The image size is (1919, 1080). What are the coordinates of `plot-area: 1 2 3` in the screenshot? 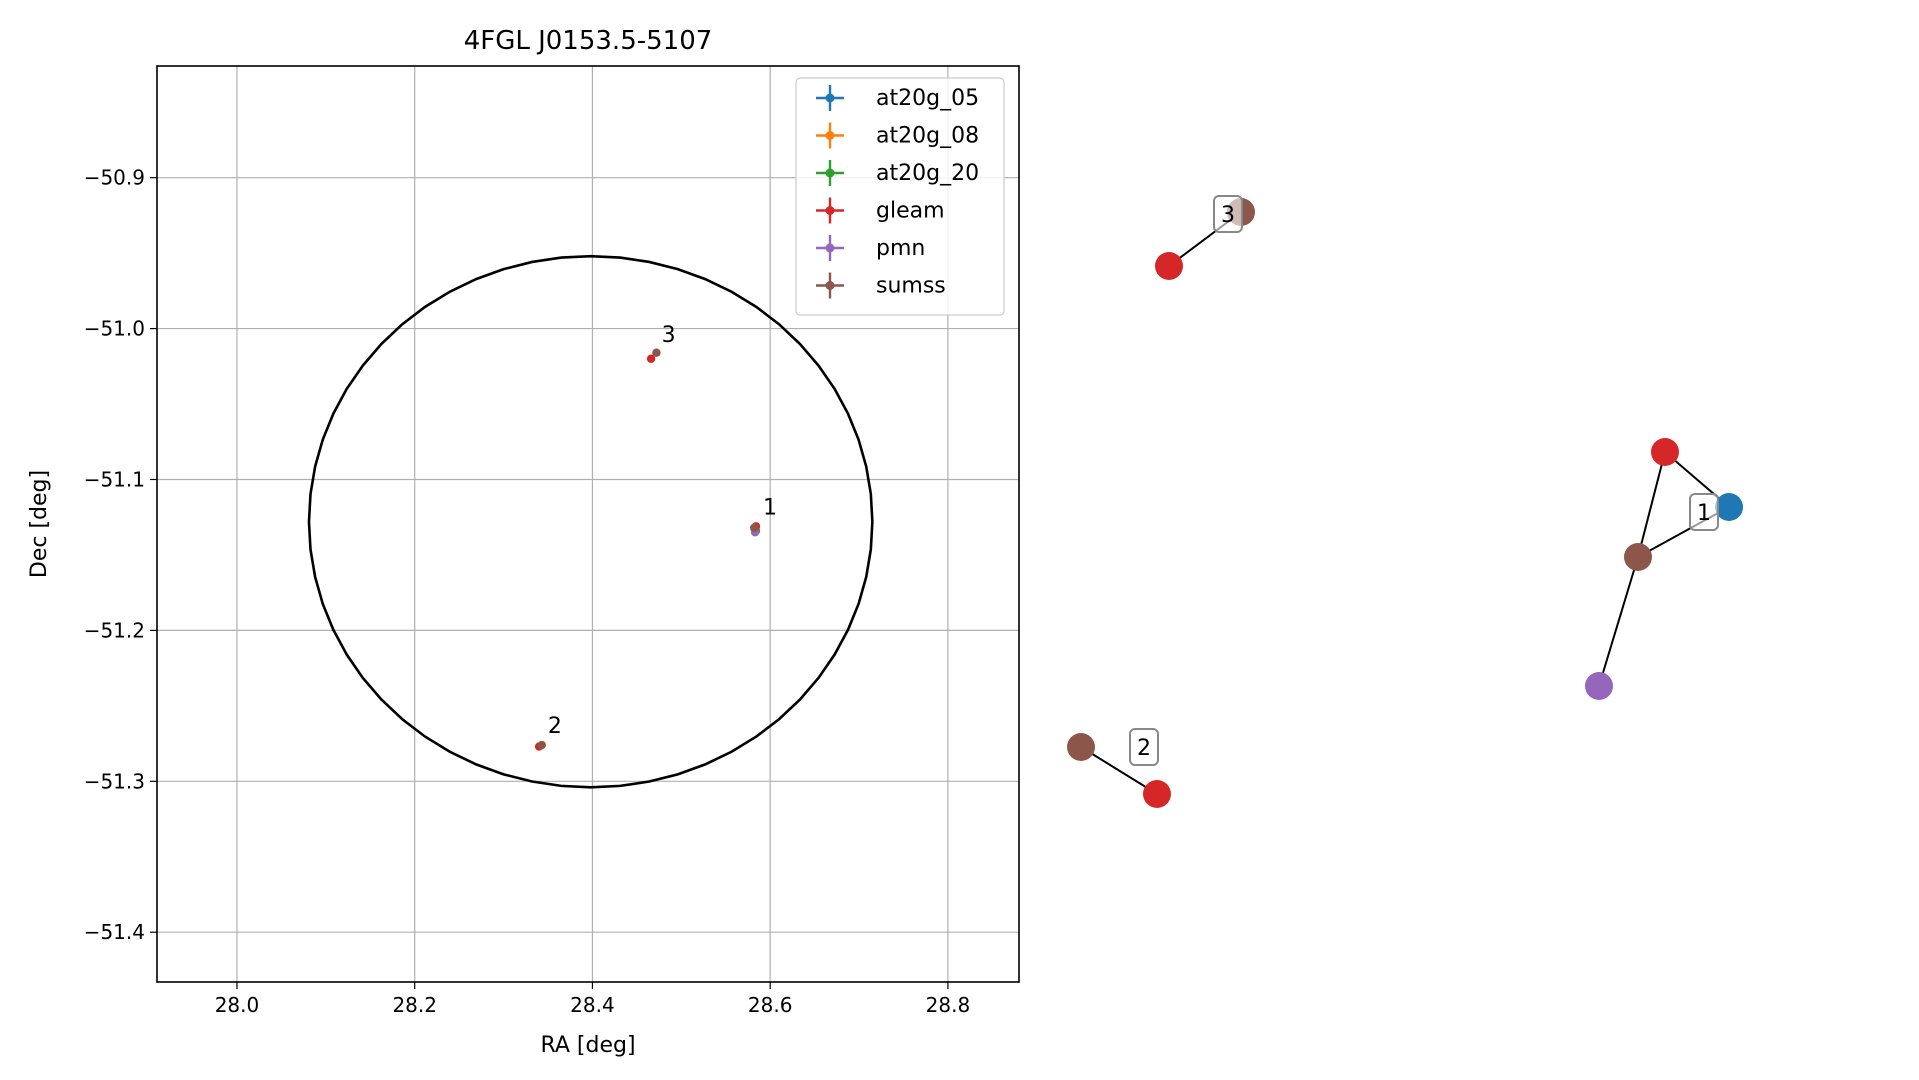 It's located at (590, 521).